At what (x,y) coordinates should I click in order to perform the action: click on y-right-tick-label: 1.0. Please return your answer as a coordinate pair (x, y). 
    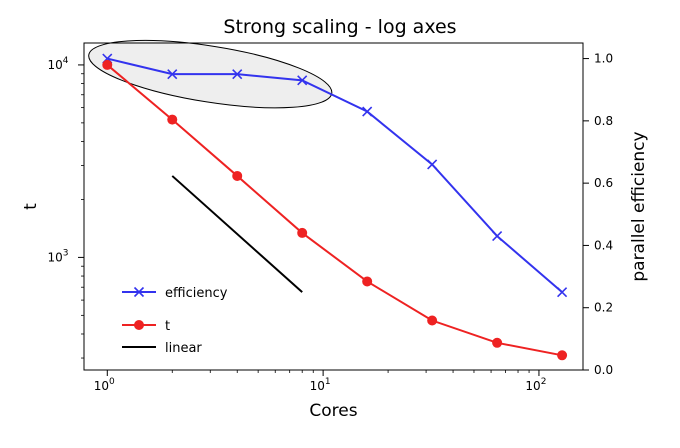
    Looking at the image, I should click on (603, 59).